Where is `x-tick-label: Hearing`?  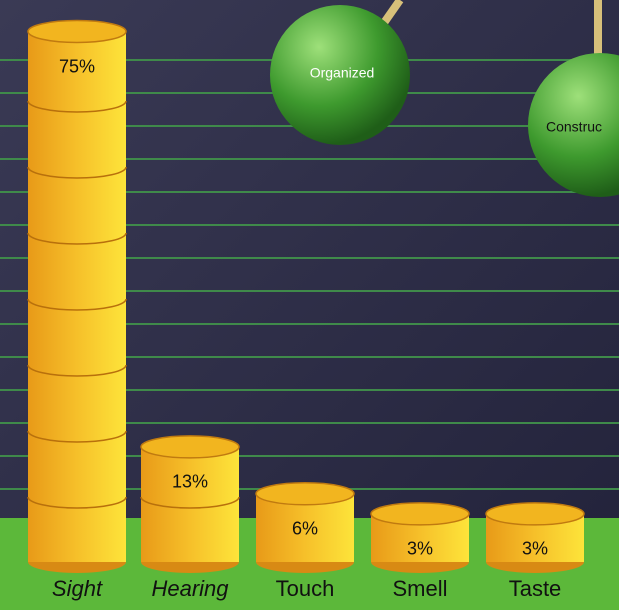
x-tick-label: Hearing is located at coordinates (190, 588).